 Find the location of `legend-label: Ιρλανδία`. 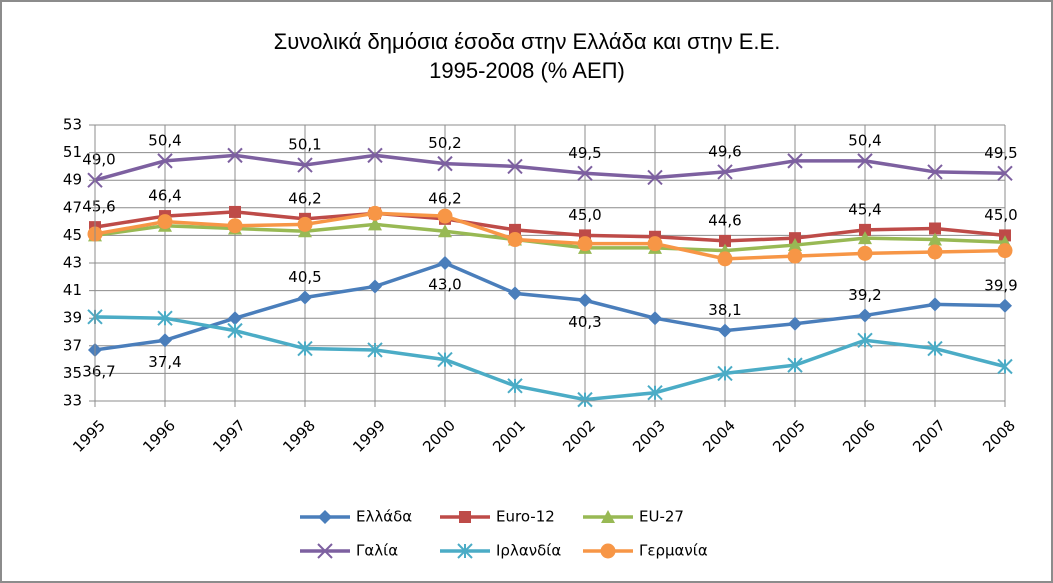

legend-label: Ιρλανδία is located at coordinates (528, 551).